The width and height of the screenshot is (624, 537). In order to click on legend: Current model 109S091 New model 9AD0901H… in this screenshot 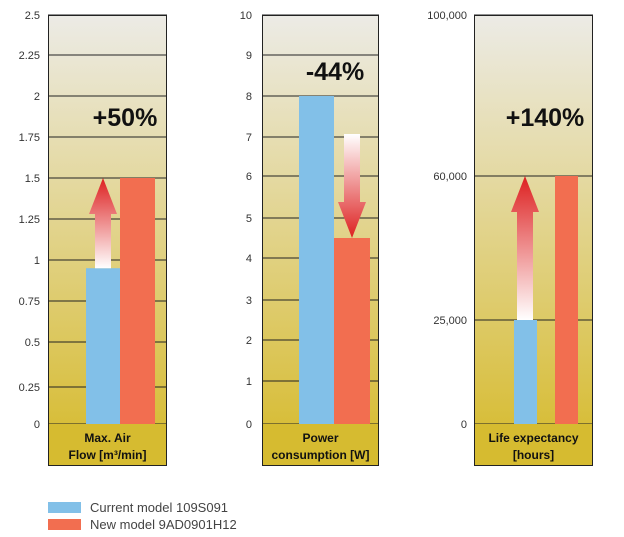, I will do `click(142, 516)`.